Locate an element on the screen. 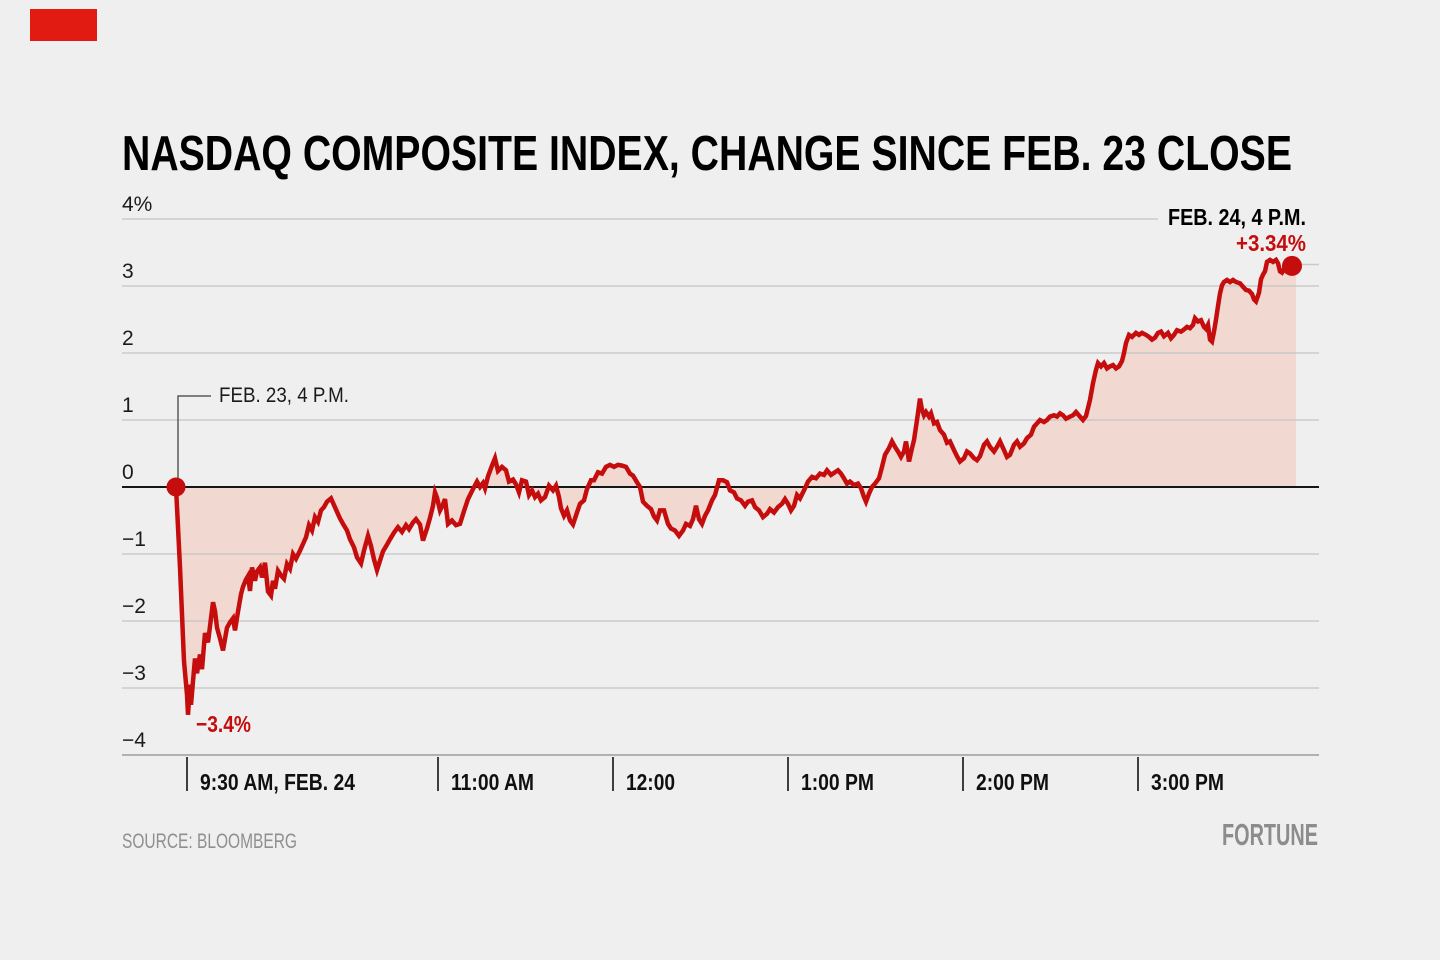 The image size is (1440, 960). fortune-logo: FORTUNE is located at coordinates (1270, 834).